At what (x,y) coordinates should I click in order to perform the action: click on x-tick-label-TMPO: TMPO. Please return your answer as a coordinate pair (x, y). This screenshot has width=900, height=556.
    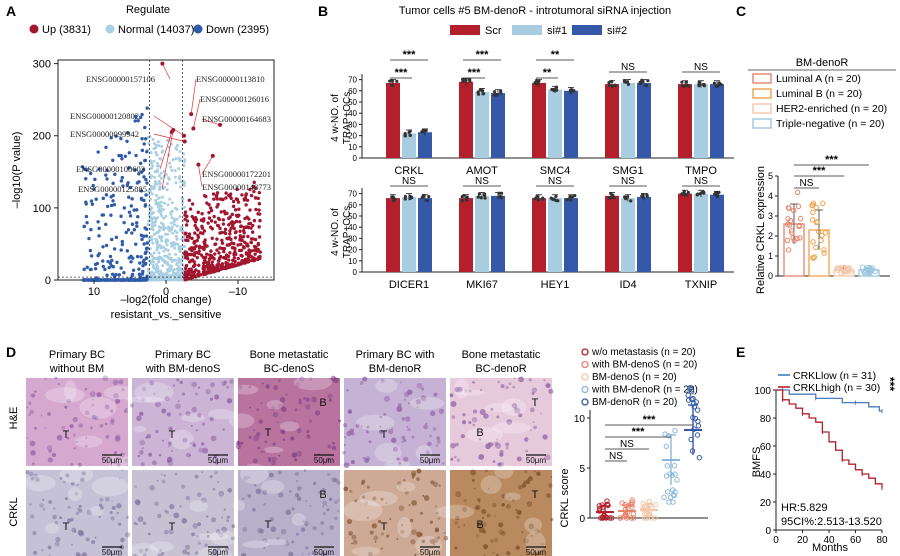
    Looking at the image, I should click on (701, 171).